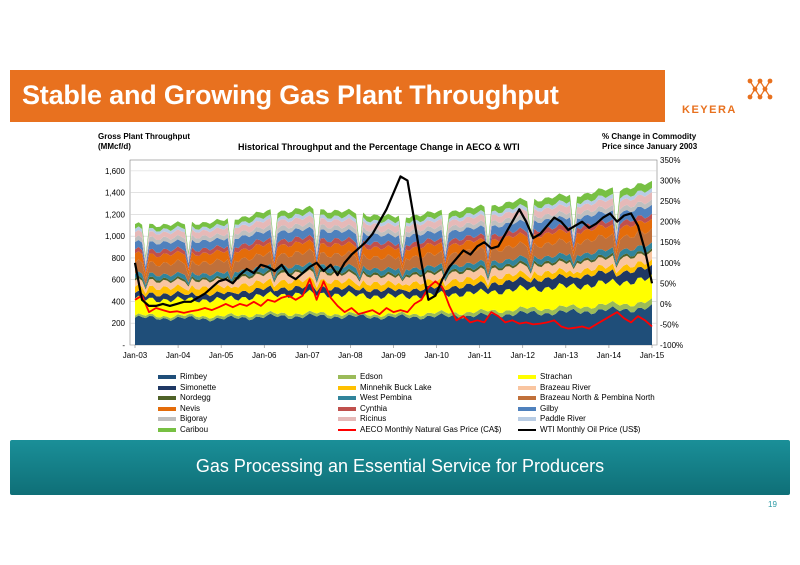 This screenshot has width=800, height=565. What do you see at coordinates (371, 376) in the screenshot?
I see `legend-label: Edson` at bounding box center [371, 376].